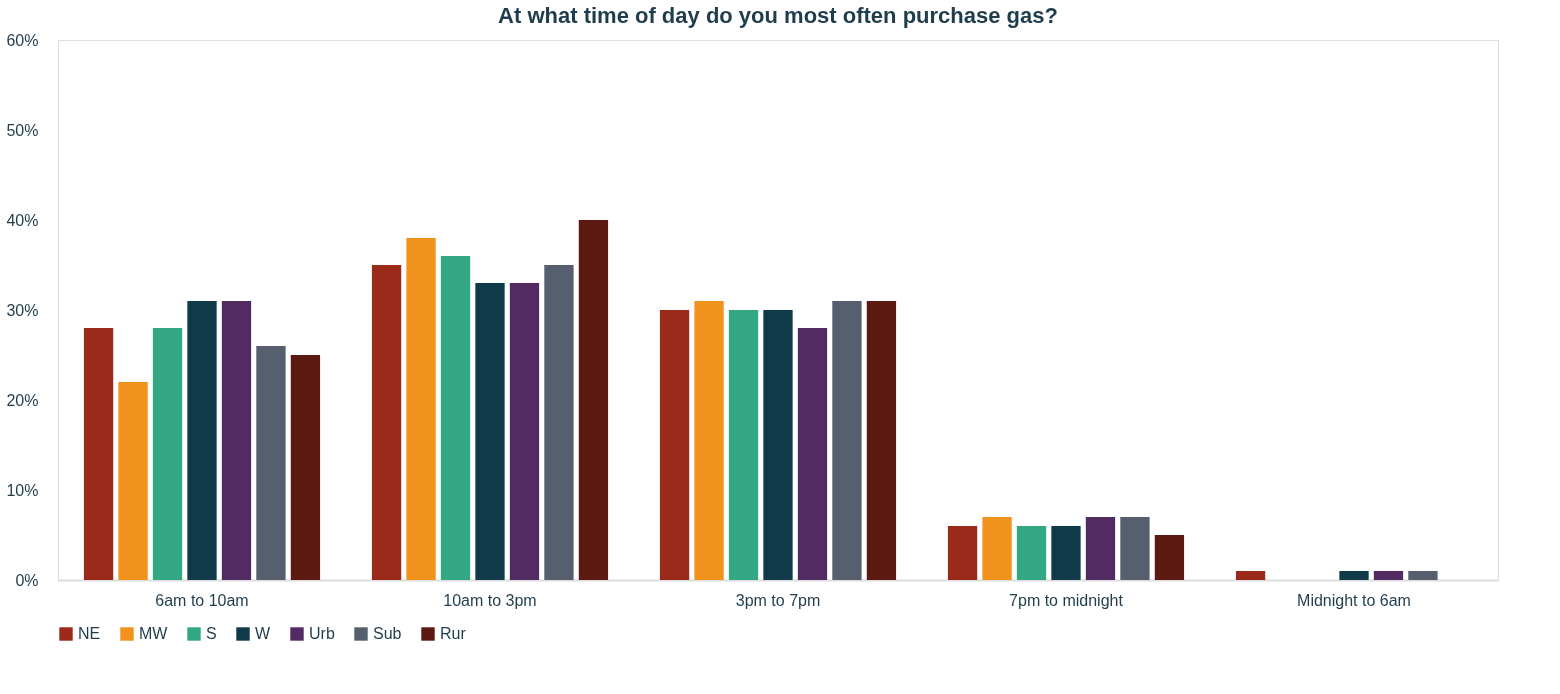  Describe the element at coordinates (27, 580) in the screenshot. I see `y-tick-label: 0%` at that location.